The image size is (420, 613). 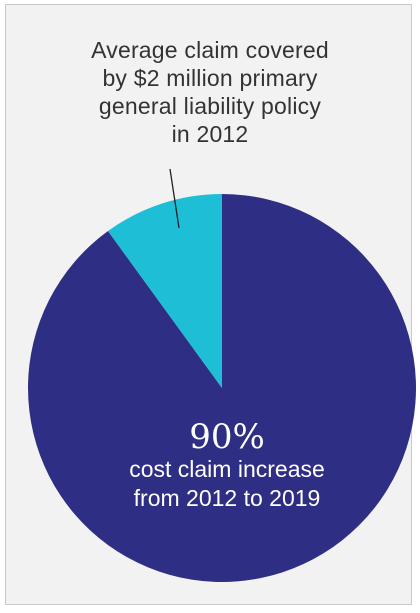 I want to click on annotation-line: by $2 million primary, so click(x=210, y=78).